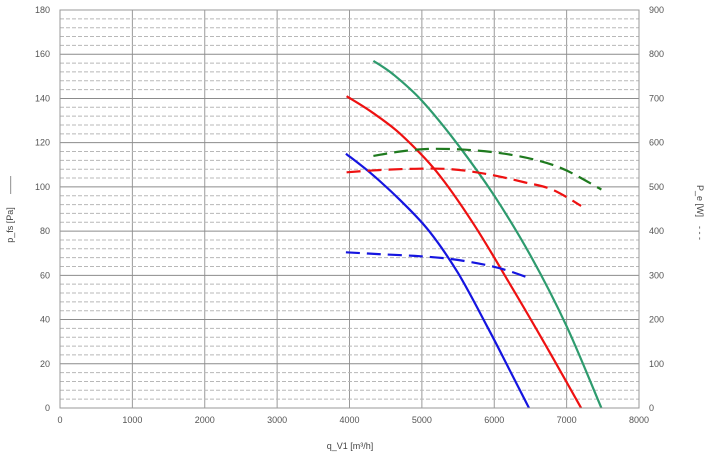 The image size is (711, 459). I want to click on x-tick-label: 0, so click(59, 420).